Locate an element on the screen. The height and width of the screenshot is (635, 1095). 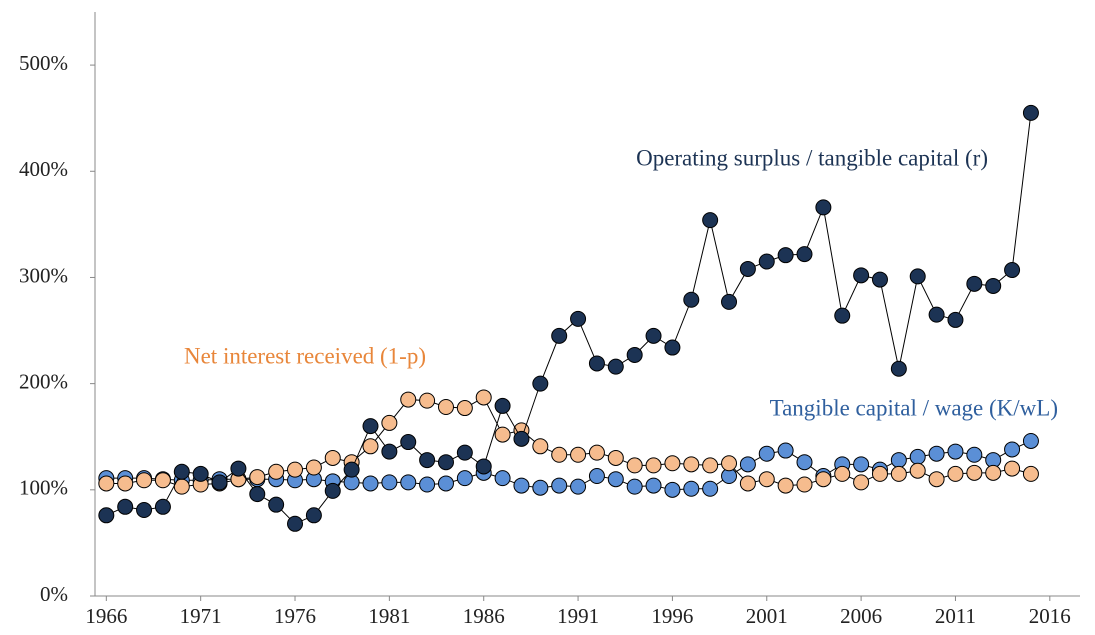
x-tick-label: 1986 is located at coordinates (484, 616).